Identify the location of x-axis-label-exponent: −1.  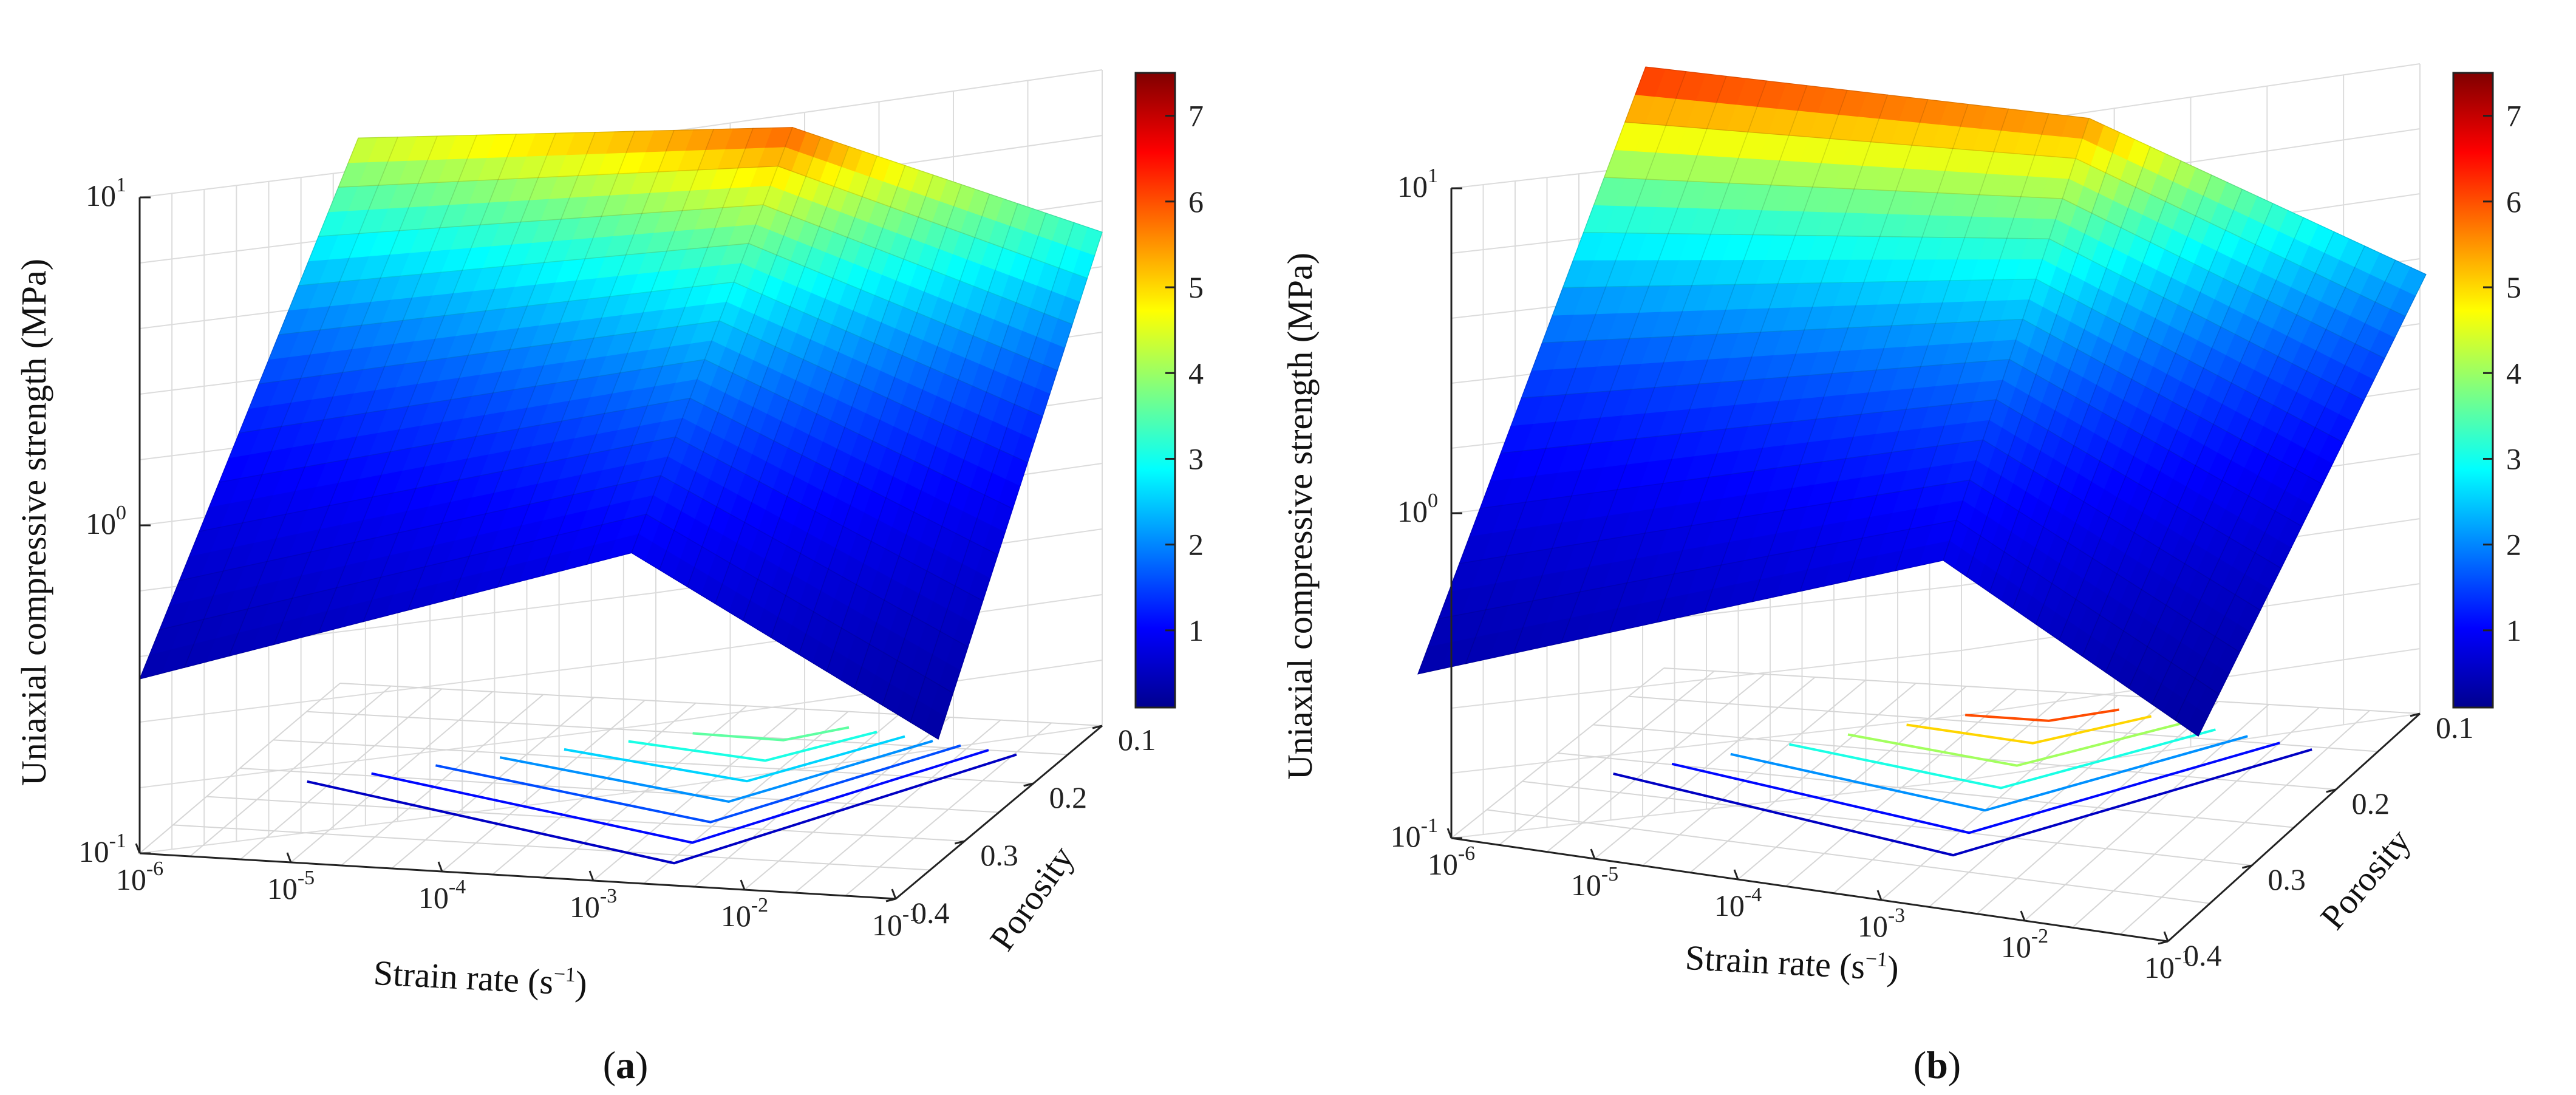
(565, 975).